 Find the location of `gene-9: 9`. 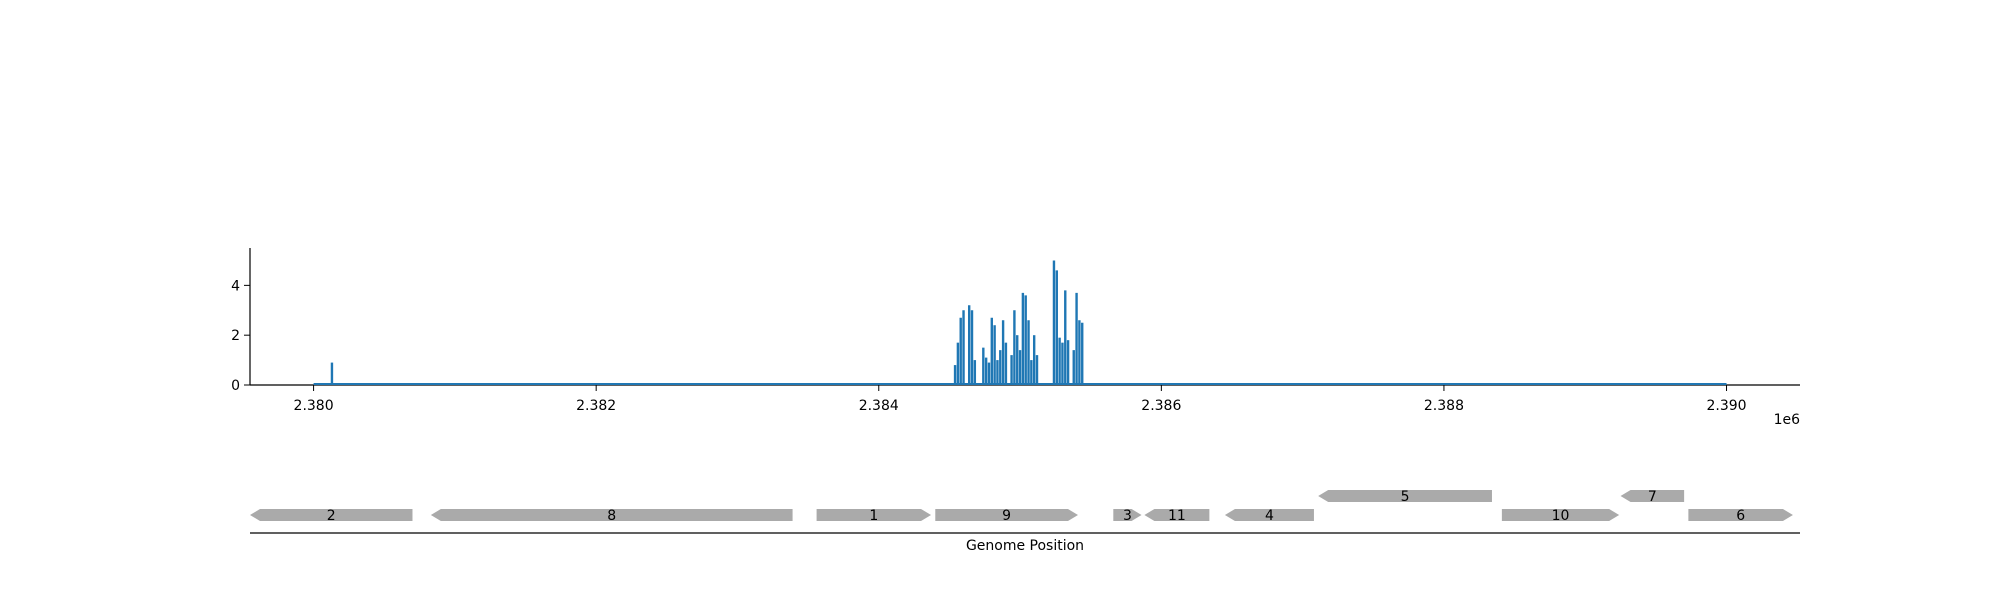

gene-9: 9 is located at coordinates (1006, 516).